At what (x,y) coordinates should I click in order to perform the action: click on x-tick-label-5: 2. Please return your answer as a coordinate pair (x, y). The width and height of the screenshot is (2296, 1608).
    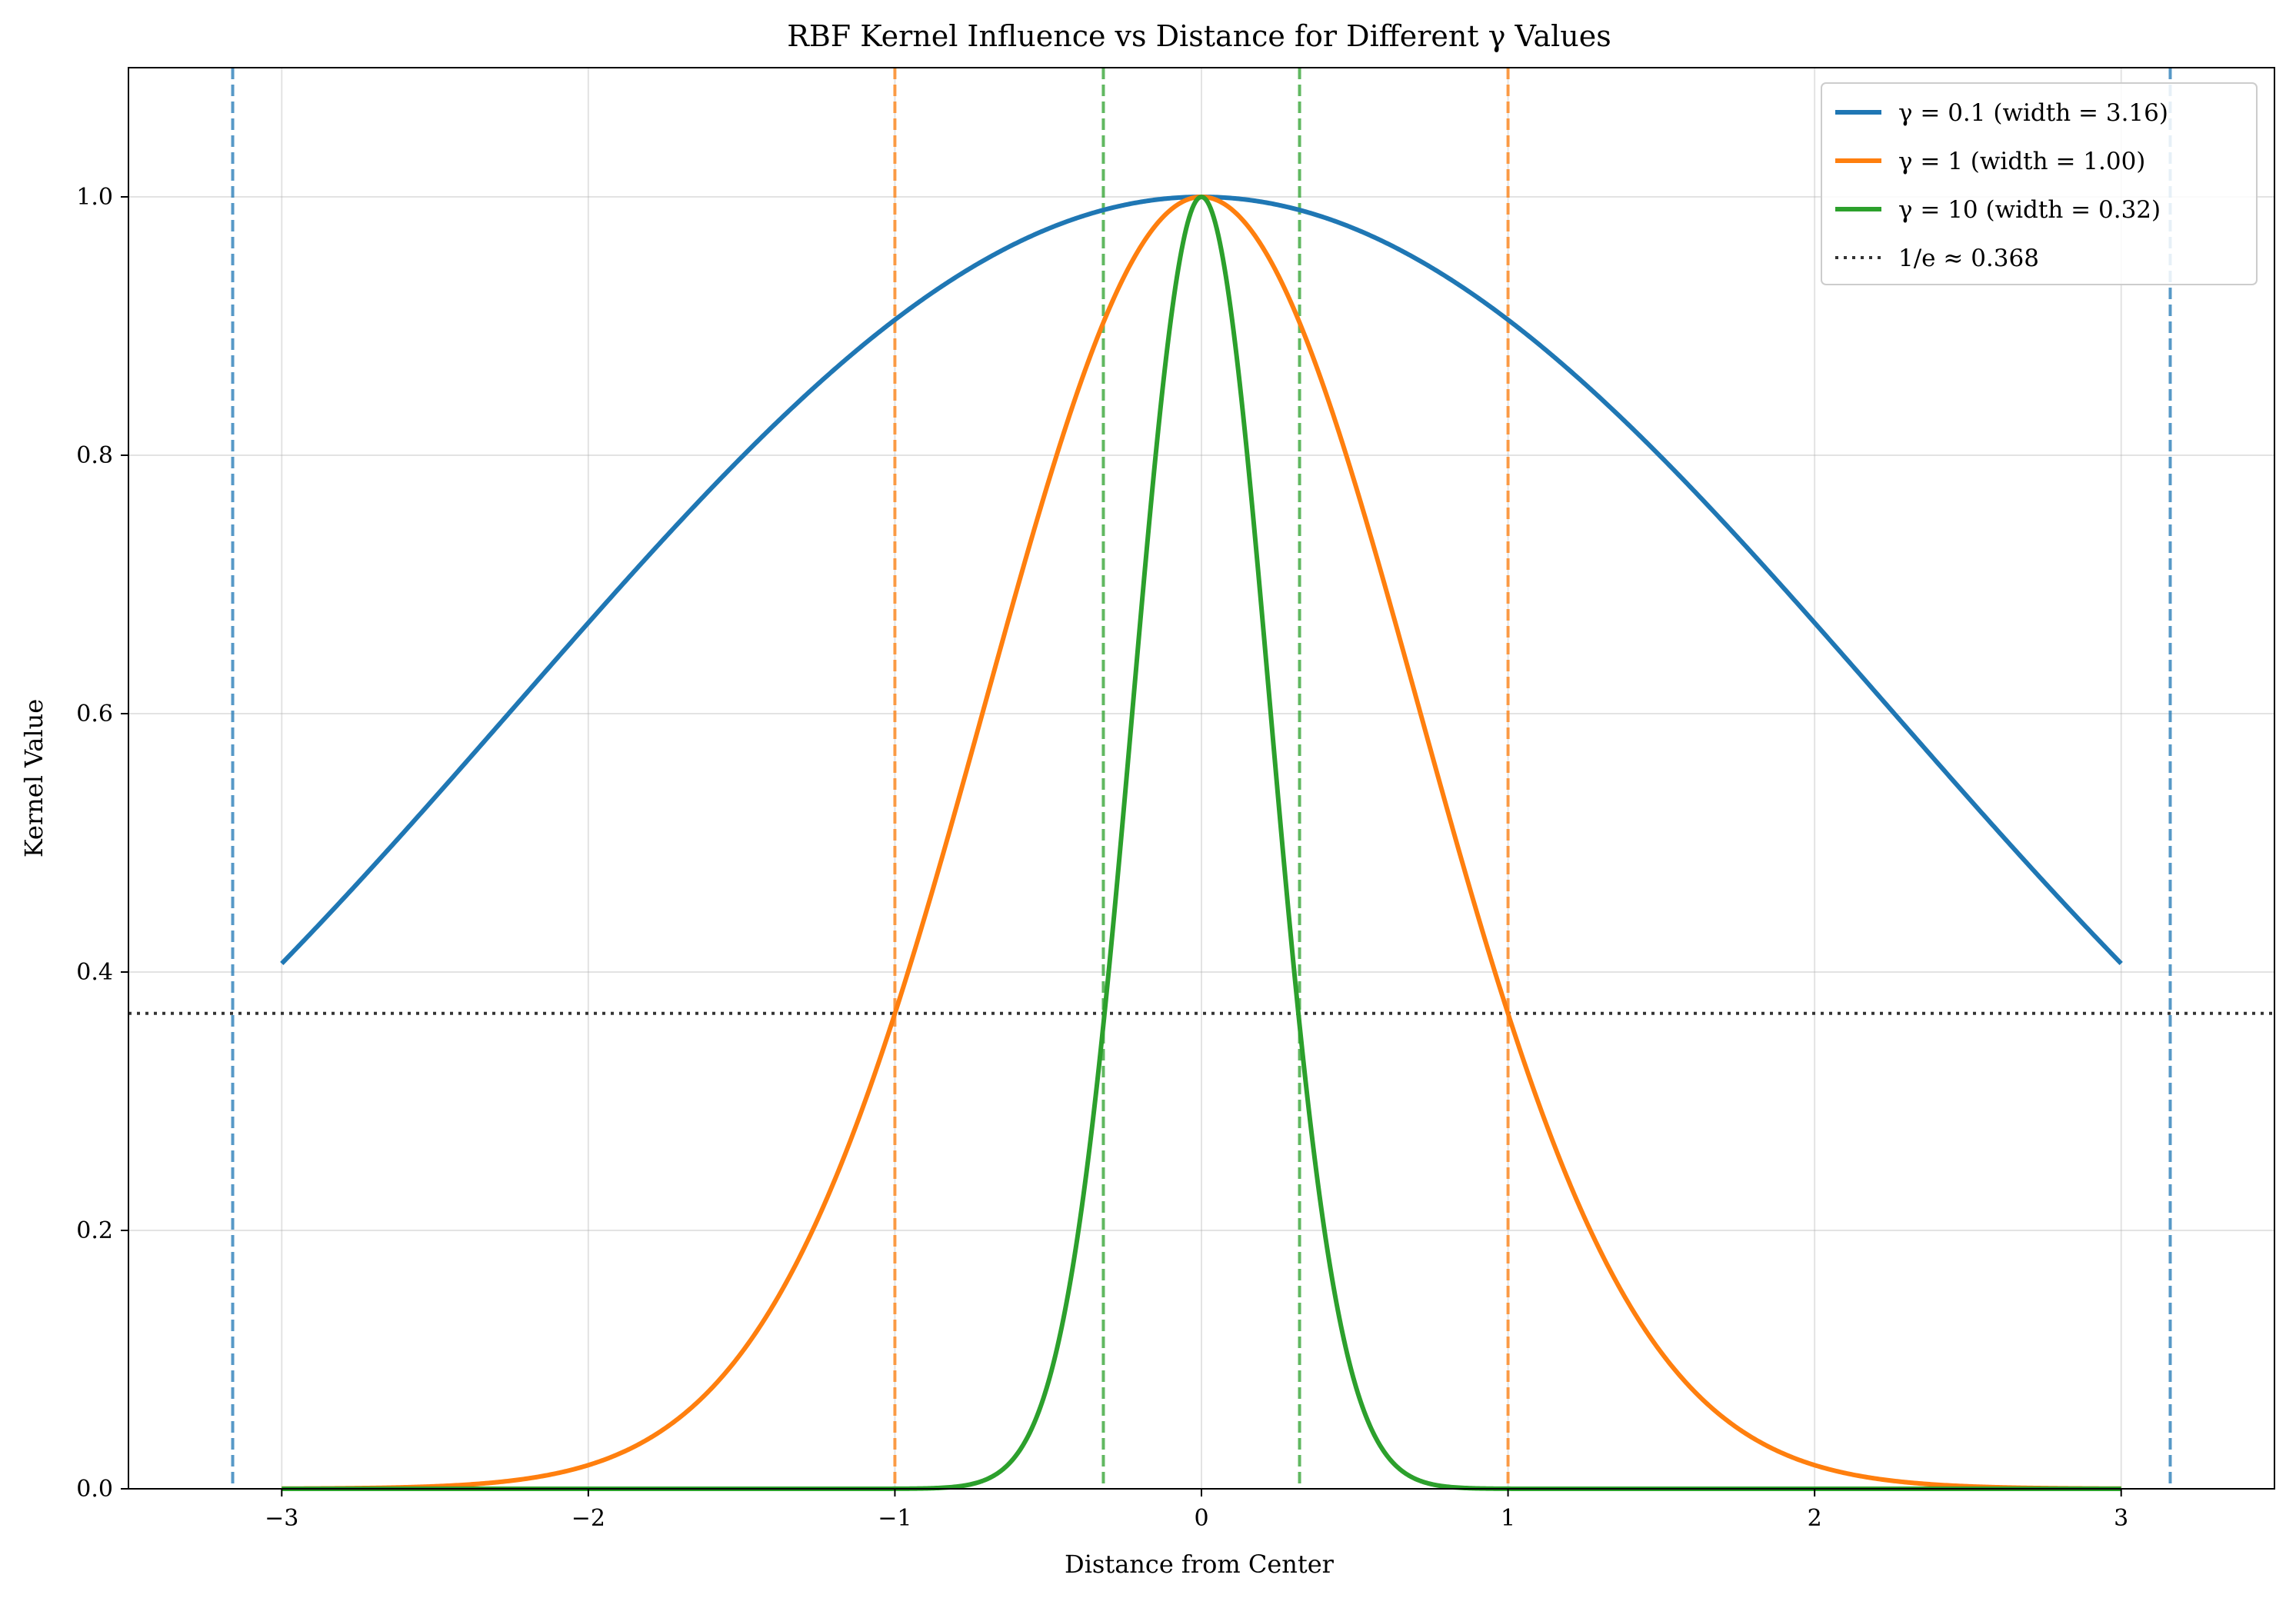
    Looking at the image, I should click on (1815, 1518).